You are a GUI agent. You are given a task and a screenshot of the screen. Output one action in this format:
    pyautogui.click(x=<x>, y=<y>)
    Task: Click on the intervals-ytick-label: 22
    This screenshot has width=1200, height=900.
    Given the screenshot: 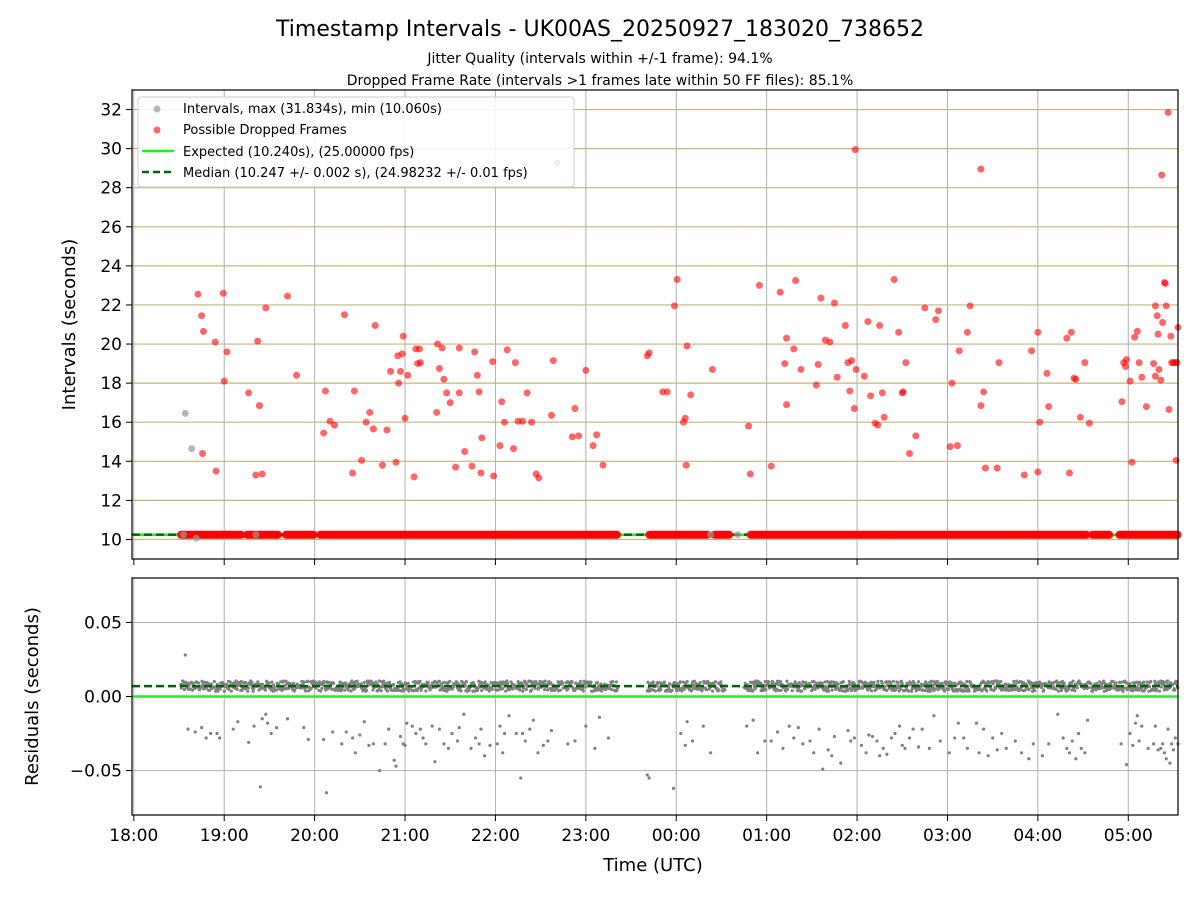 What is the action you would take?
    pyautogui.click(x=111, y=306)
    